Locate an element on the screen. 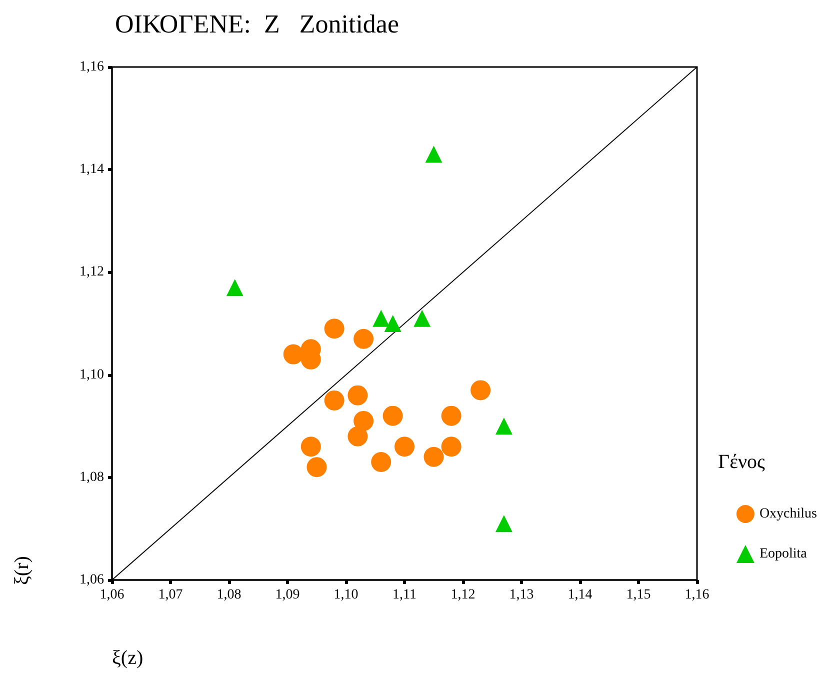 This screenshot has height=684, width=837. legend-label: Eopolita is located at coordinates (783, 554).